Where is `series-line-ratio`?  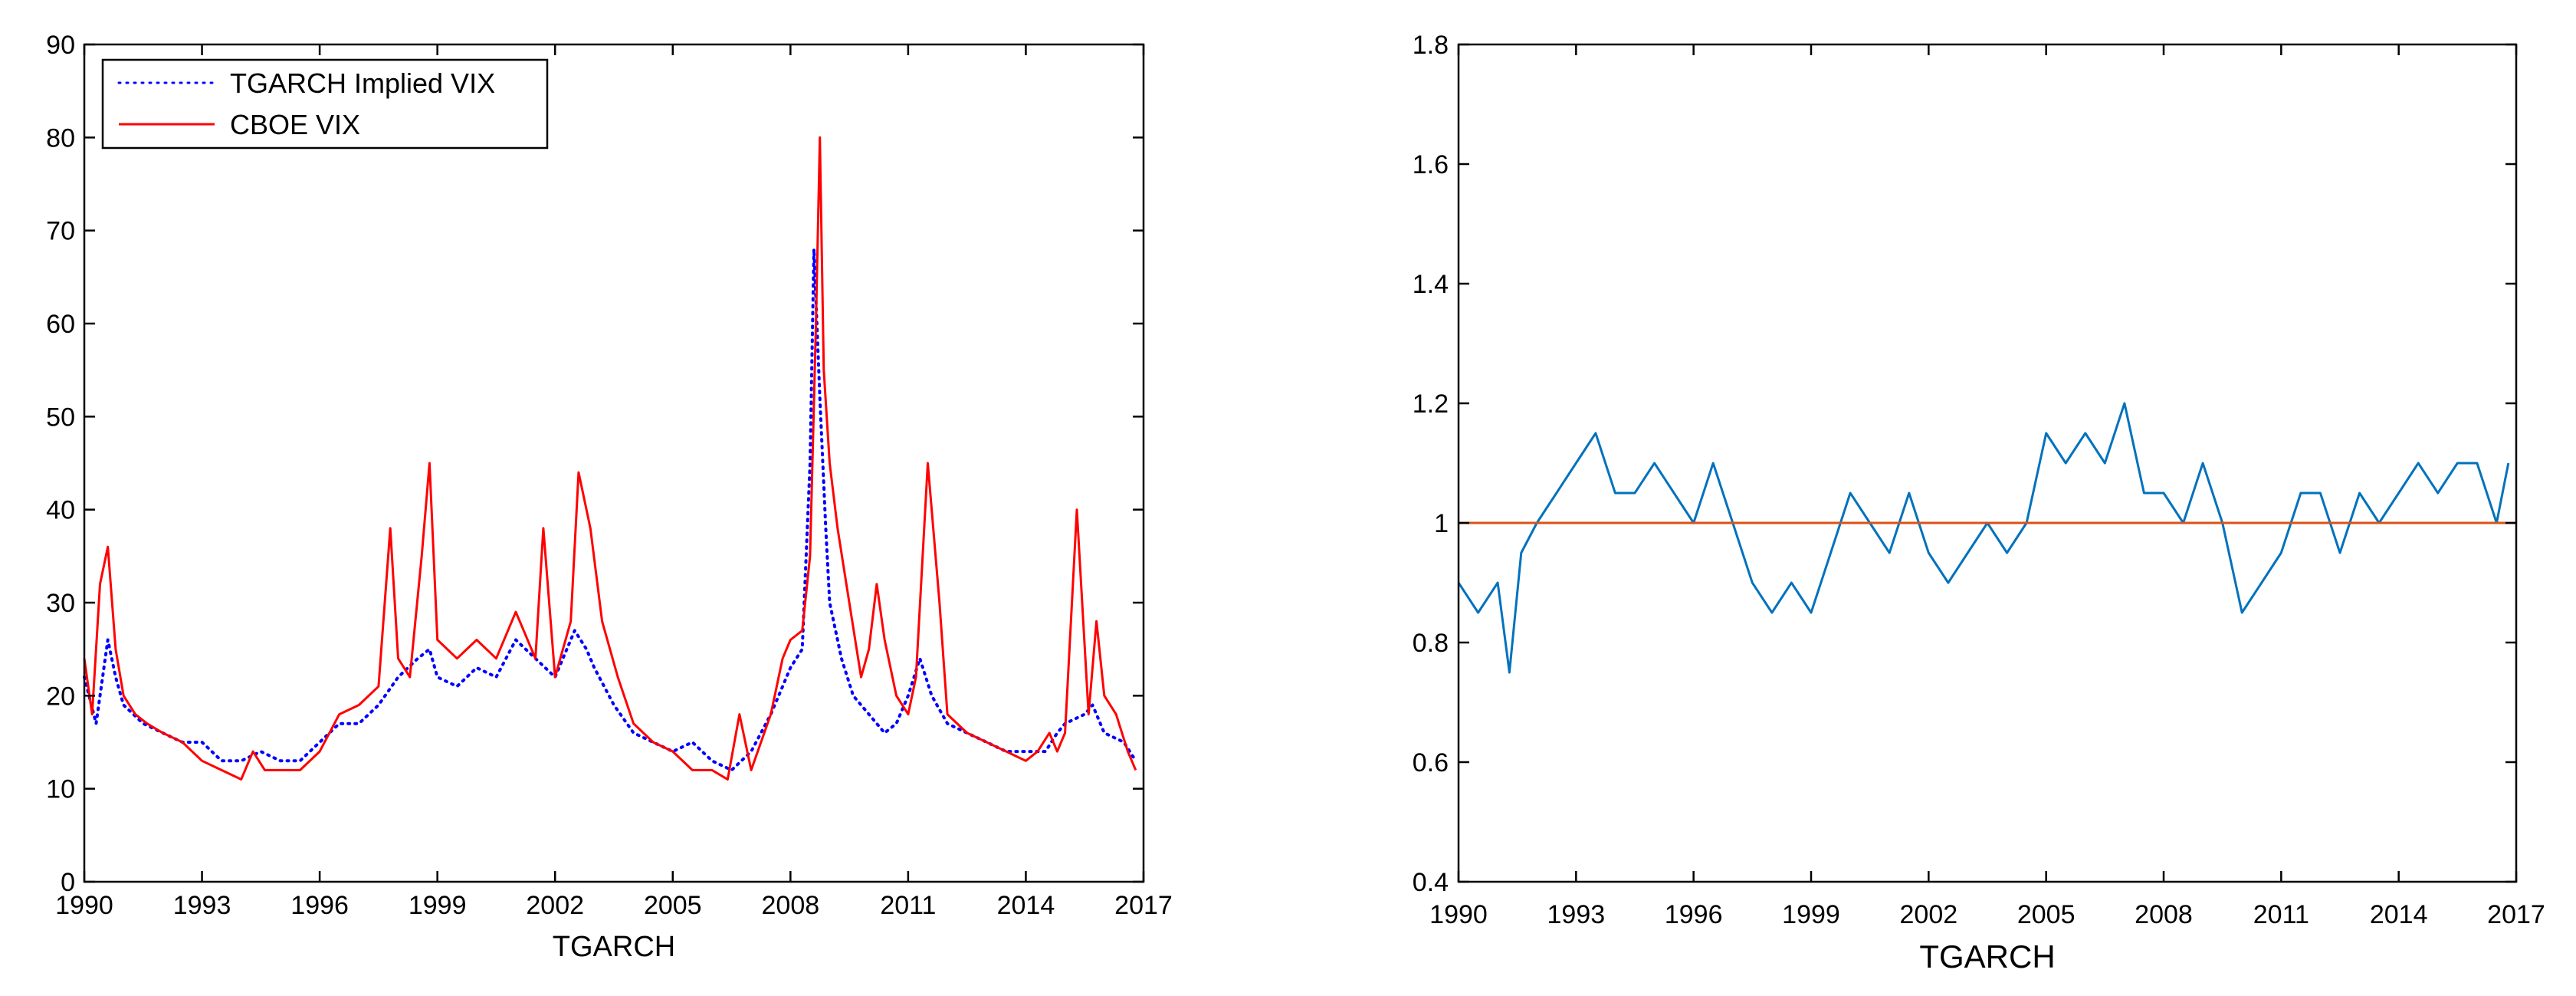
series-line-ratio is located at coordinates (1983, 538).